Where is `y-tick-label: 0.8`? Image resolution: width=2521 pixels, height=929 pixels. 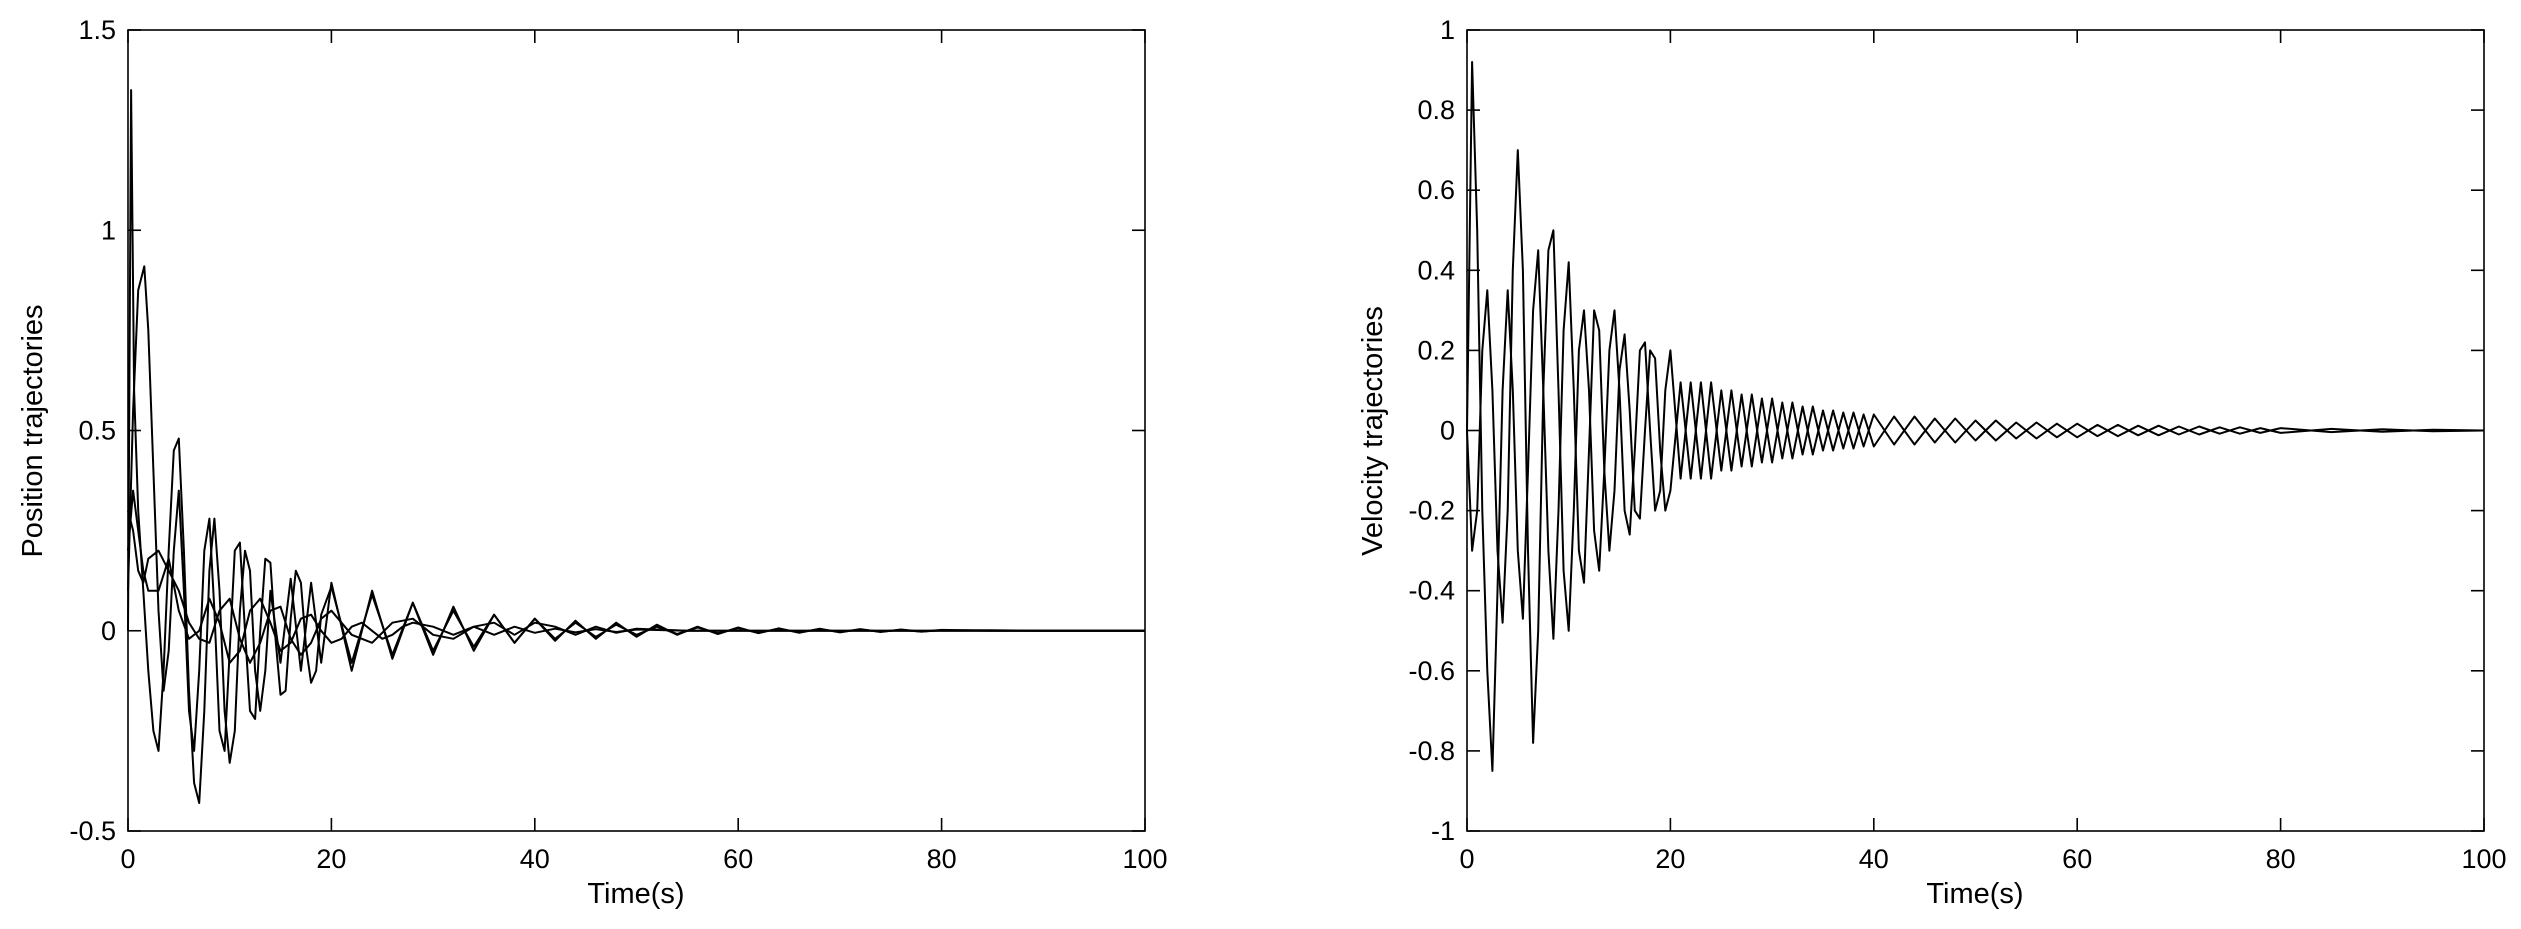
y-tick-label: 0.8 is located at coordinates (1436, 110).